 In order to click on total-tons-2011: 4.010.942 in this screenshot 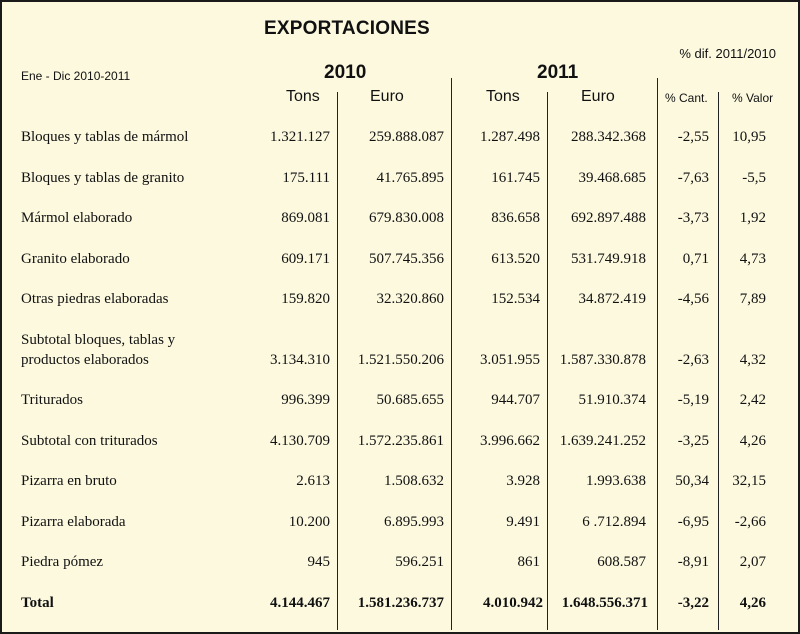, I will do `click(513, 603)`.